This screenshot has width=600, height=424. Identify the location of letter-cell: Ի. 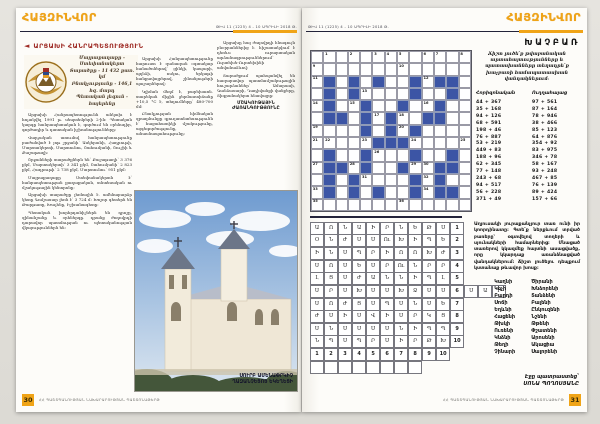
(373, 228).